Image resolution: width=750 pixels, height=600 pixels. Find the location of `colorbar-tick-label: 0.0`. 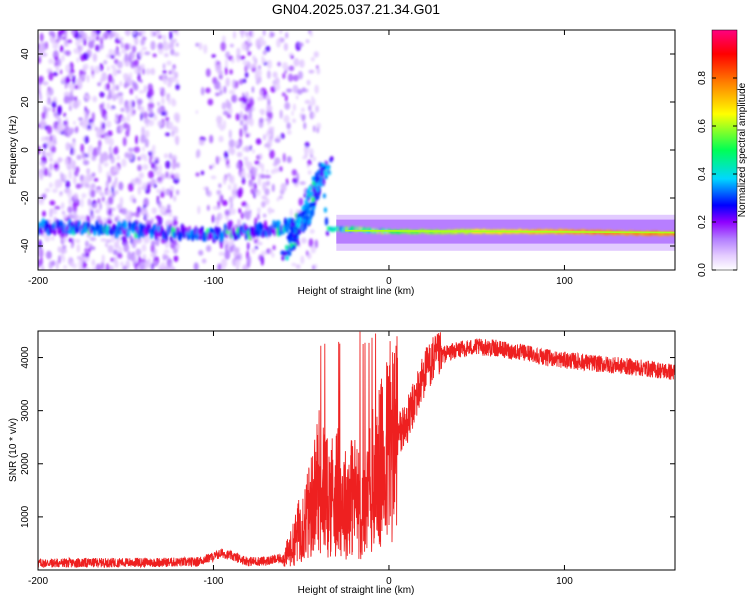

colorbar-tick-label: 0.0 is located at coordinates (702, 270).